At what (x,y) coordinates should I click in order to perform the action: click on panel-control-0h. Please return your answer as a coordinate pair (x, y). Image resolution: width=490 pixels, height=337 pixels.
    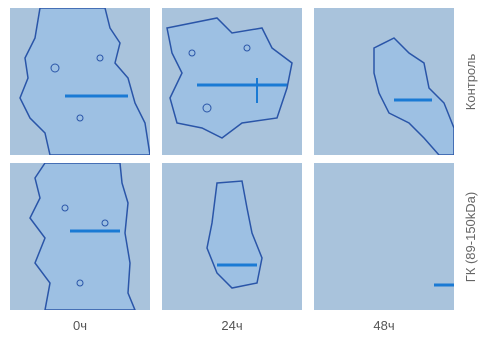
    Looking at the image, I should click on (80, 81).